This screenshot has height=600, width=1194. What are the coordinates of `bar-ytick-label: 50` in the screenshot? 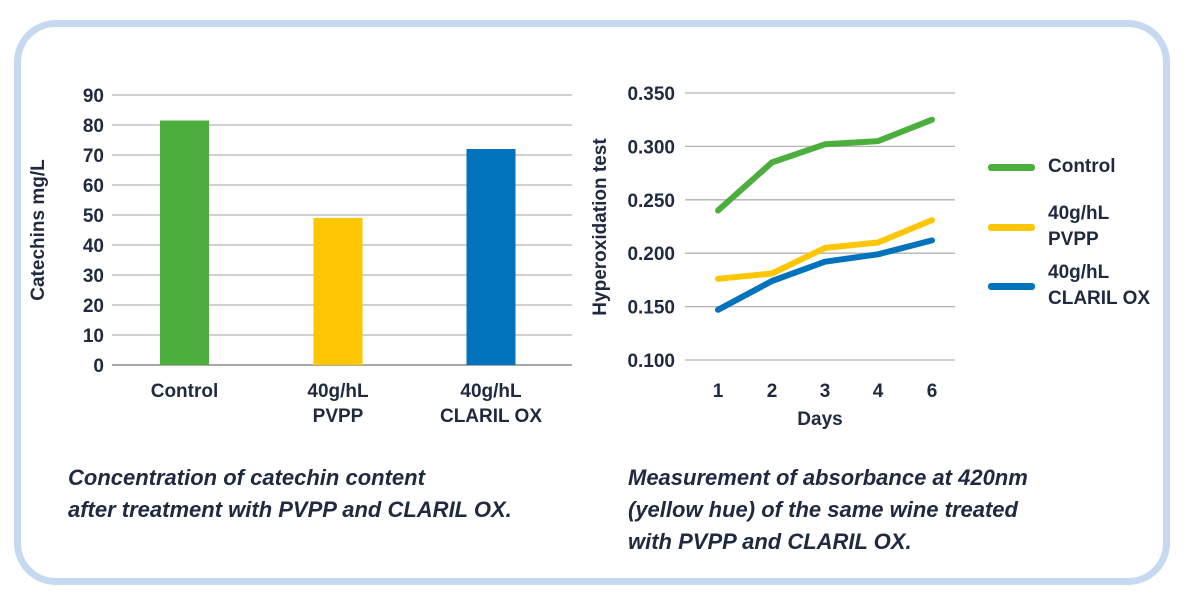 It's located at (93, 216).